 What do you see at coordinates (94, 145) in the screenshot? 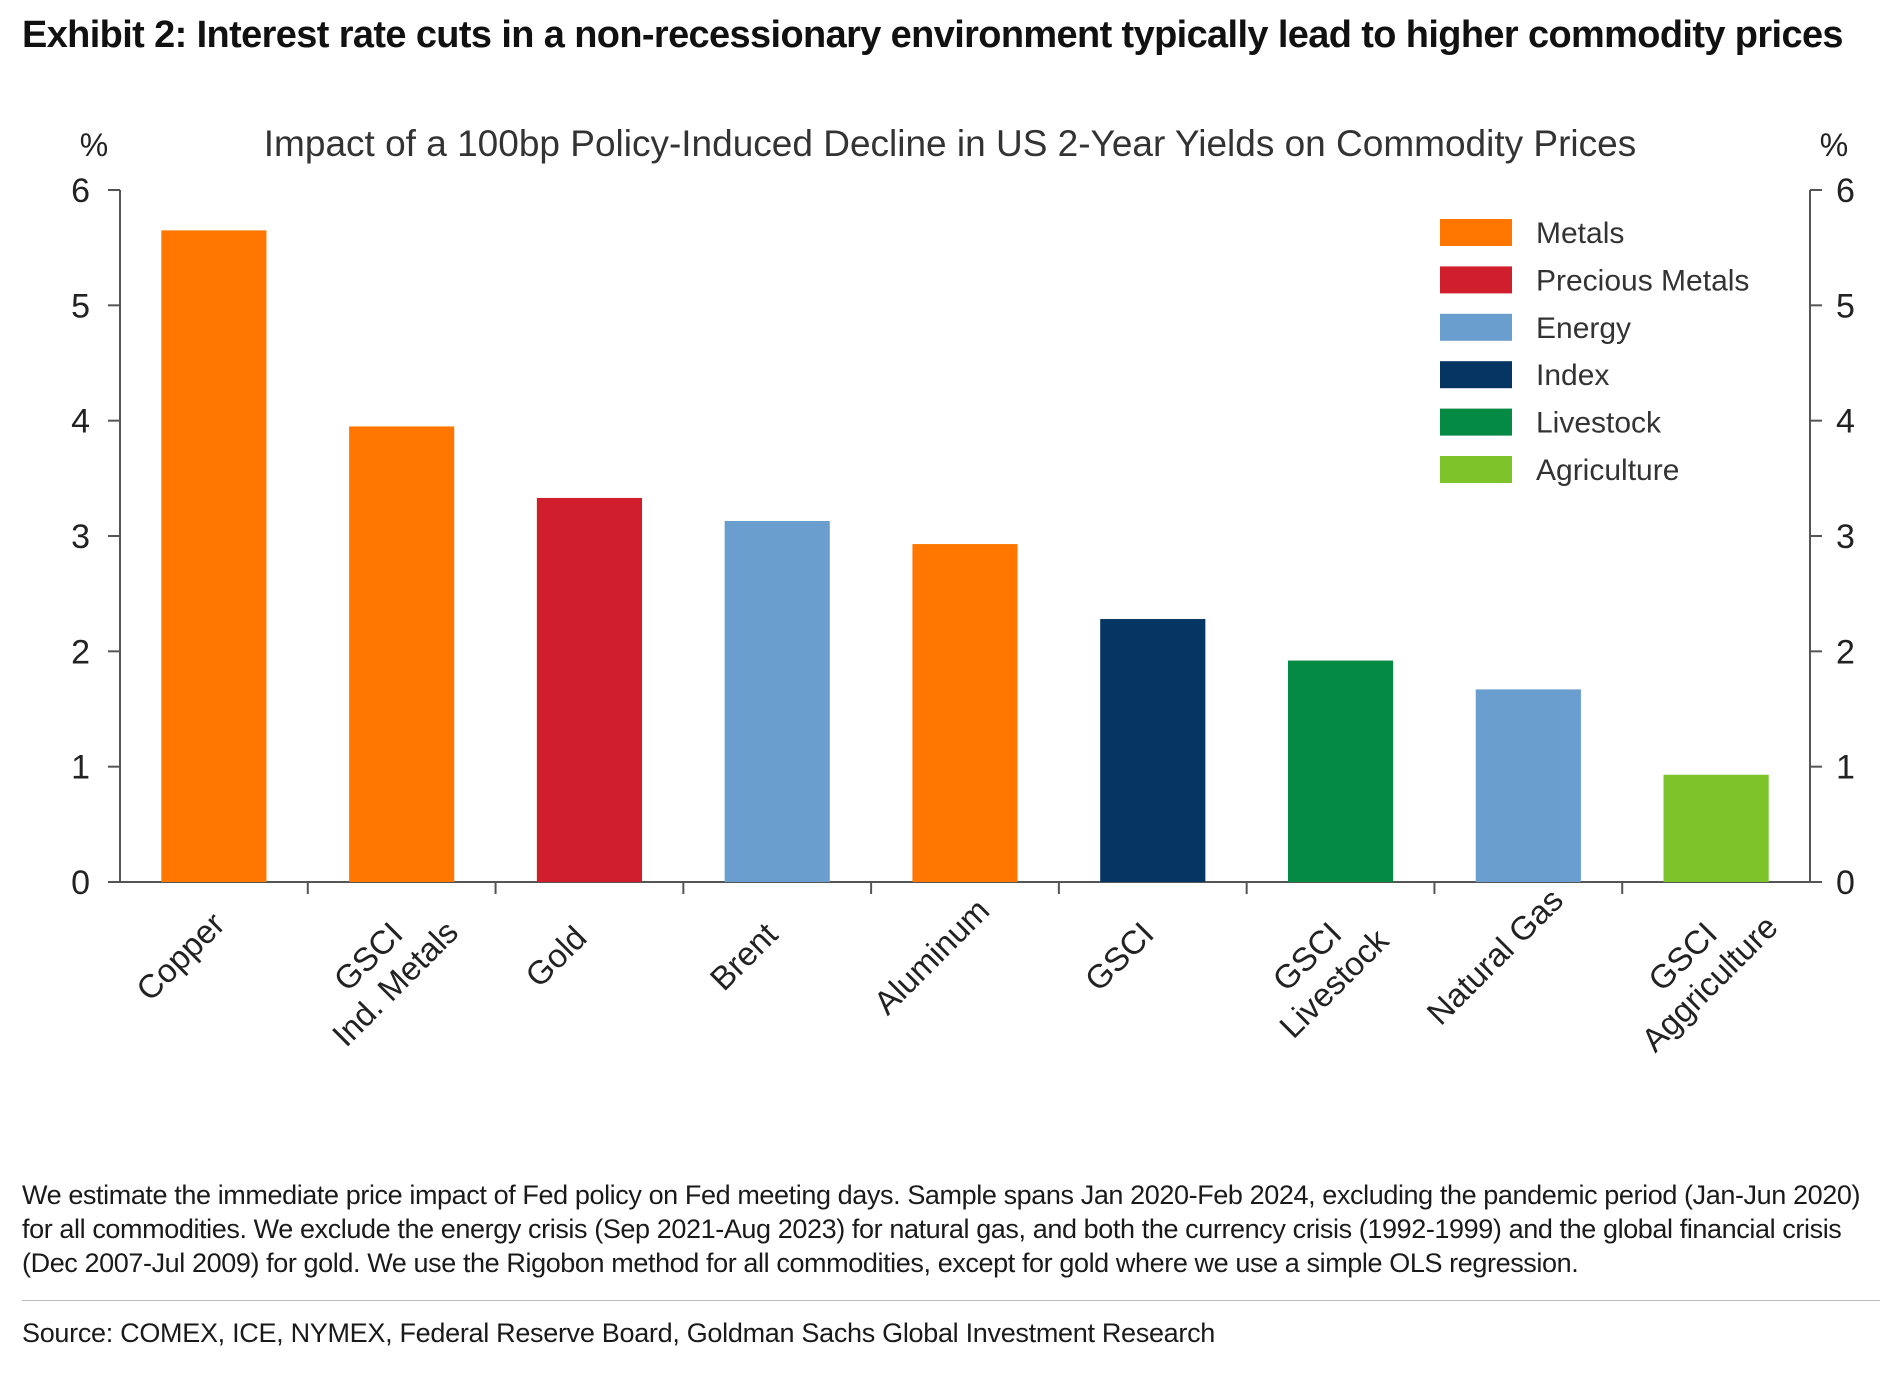
I see `y-axis-unit-left: %` at bounding box center [94, 145].